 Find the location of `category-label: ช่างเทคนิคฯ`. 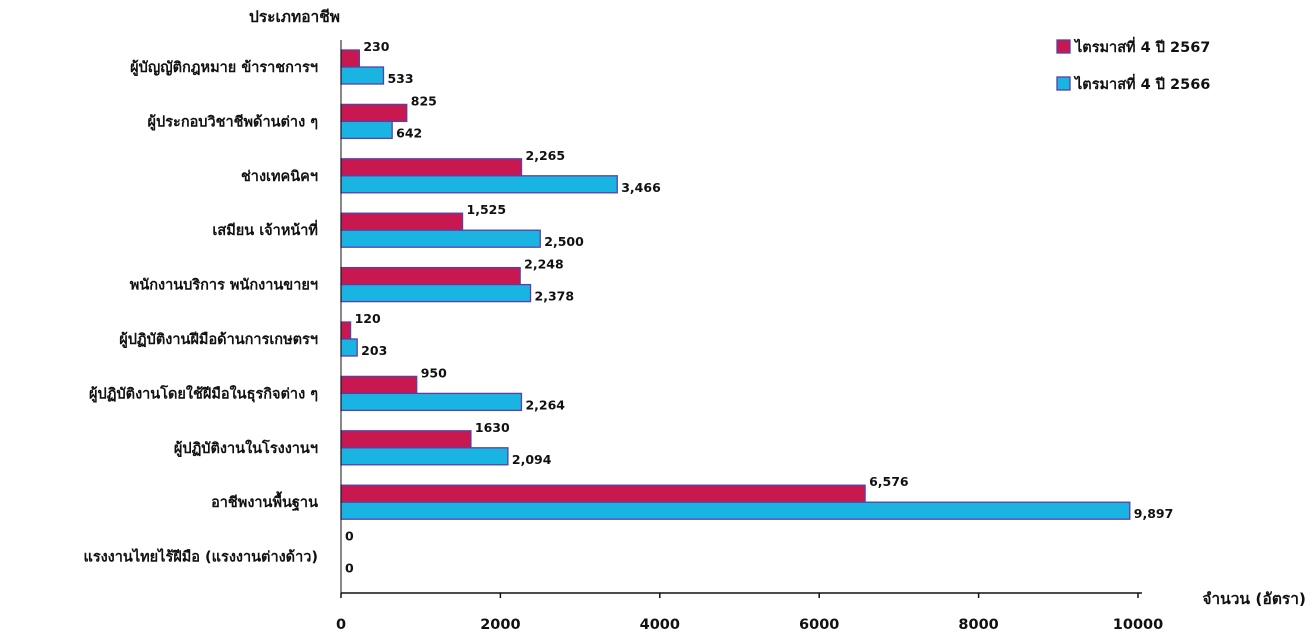

category-label: ช่างเทคนิคฯ is located at coordinates (279, 176).